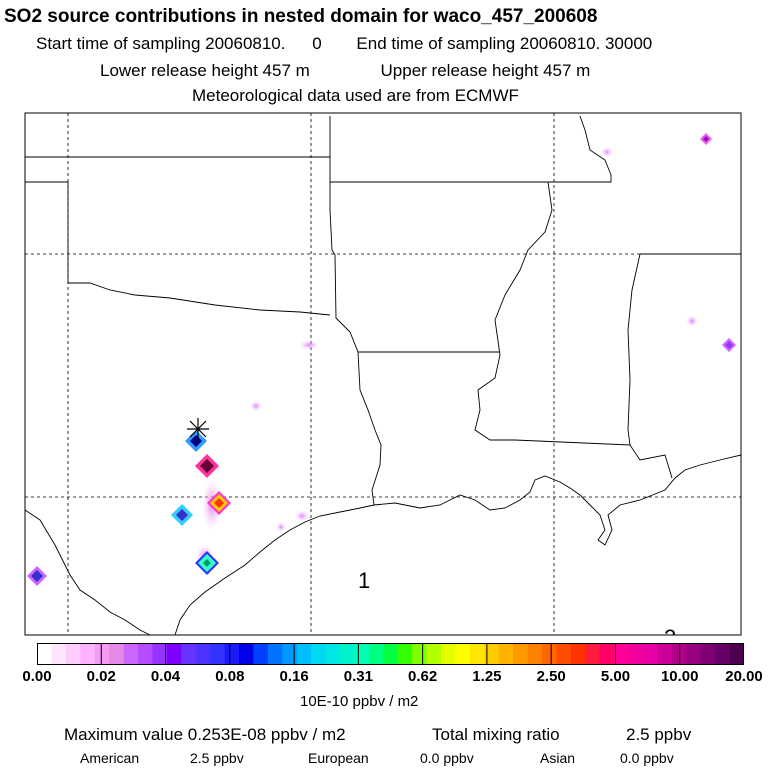 This screenshot has height=768, width=768. Describe the element at coordinates (110, 758) in the screenshot. I see `american-label: American` at that location.